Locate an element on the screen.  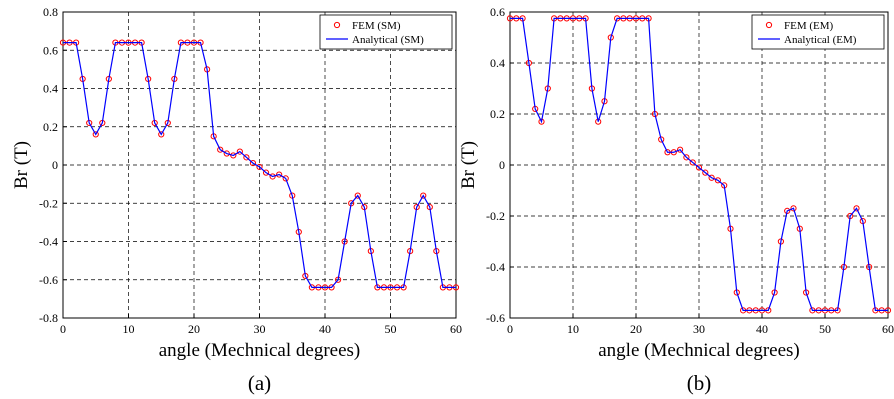
legend-label: FEM (SM) is located at coordinates (376, 26).